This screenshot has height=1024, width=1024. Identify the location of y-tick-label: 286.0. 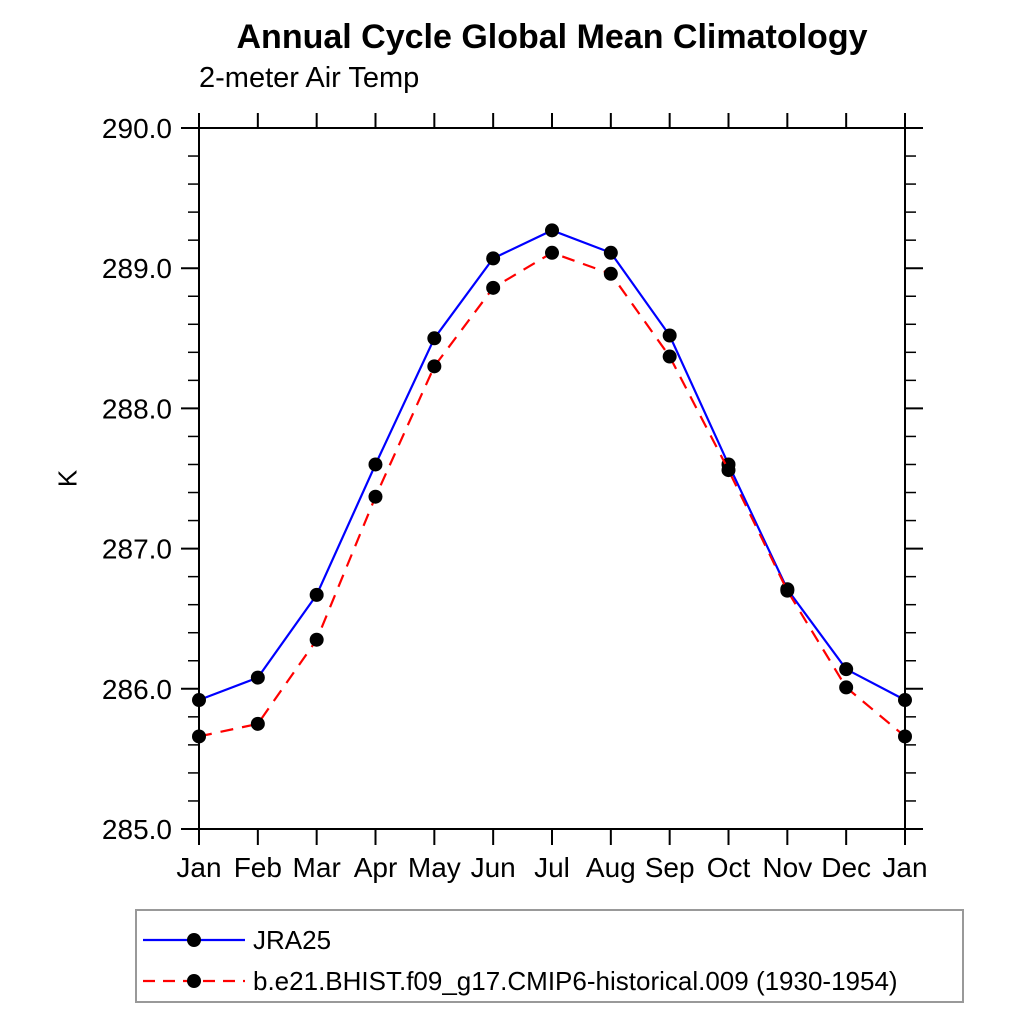
(137, 689).